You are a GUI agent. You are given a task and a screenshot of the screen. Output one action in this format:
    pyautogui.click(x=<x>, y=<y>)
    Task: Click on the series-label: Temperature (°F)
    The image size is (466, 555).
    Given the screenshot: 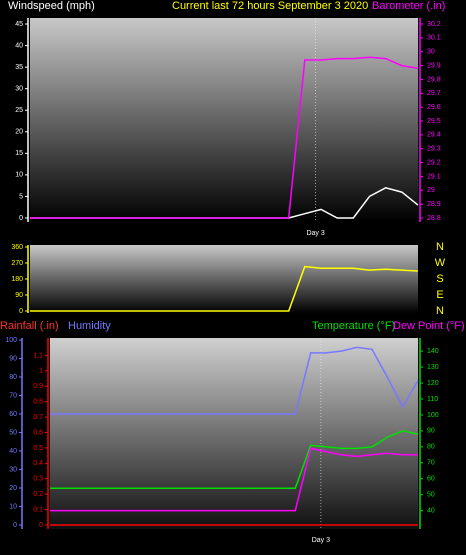 What is the action you would take?
    pyautogui.click(x=353, y=326)
    